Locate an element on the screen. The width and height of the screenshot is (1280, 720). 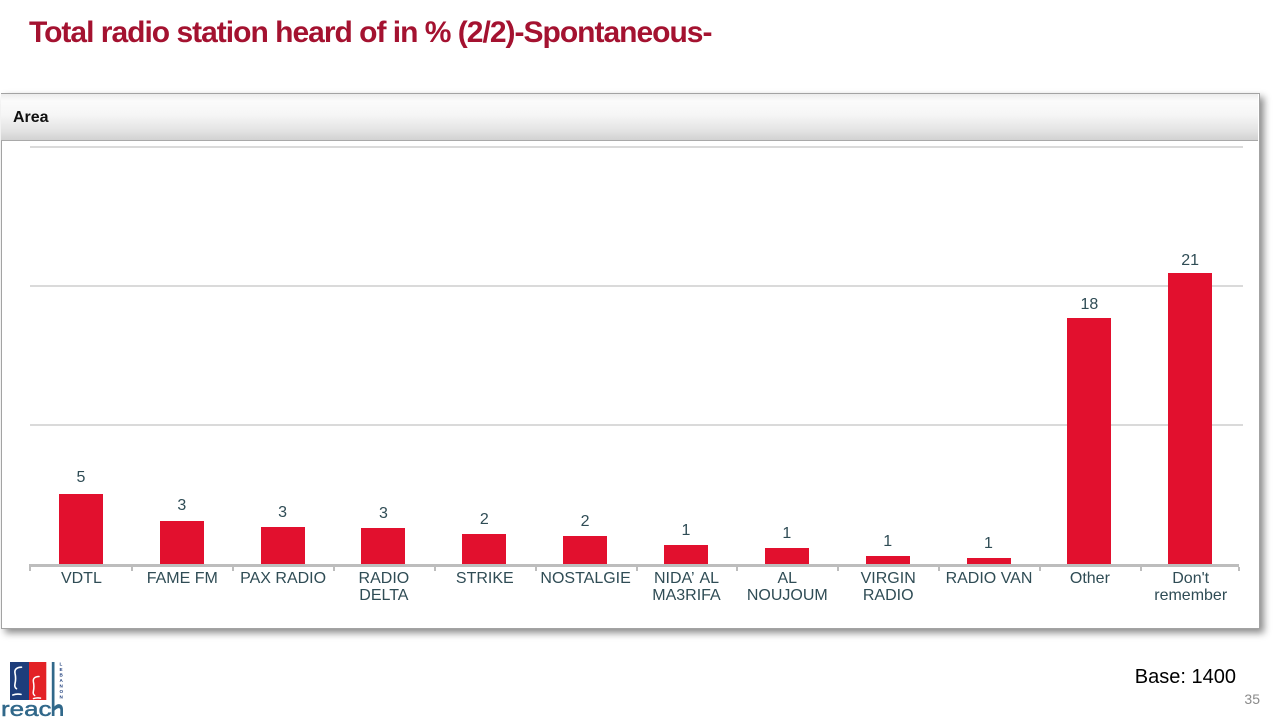
svg-text: O is located at coordinates (62, 691).